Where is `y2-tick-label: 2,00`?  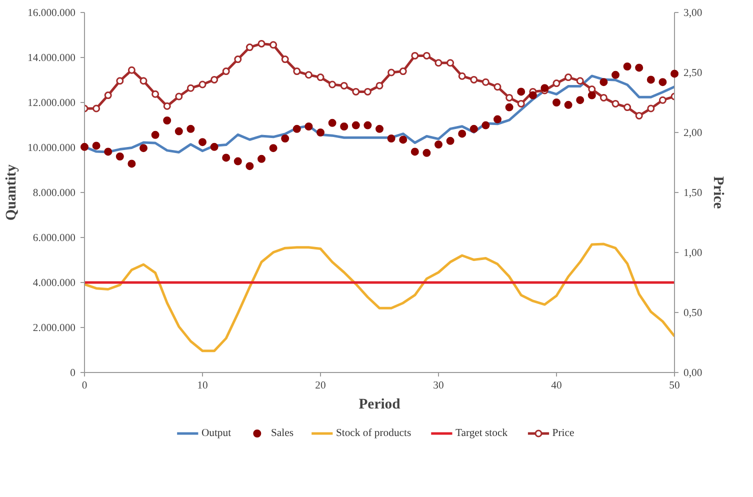
y2-tick-label: 2,00 is located at coordinates (693, 133).